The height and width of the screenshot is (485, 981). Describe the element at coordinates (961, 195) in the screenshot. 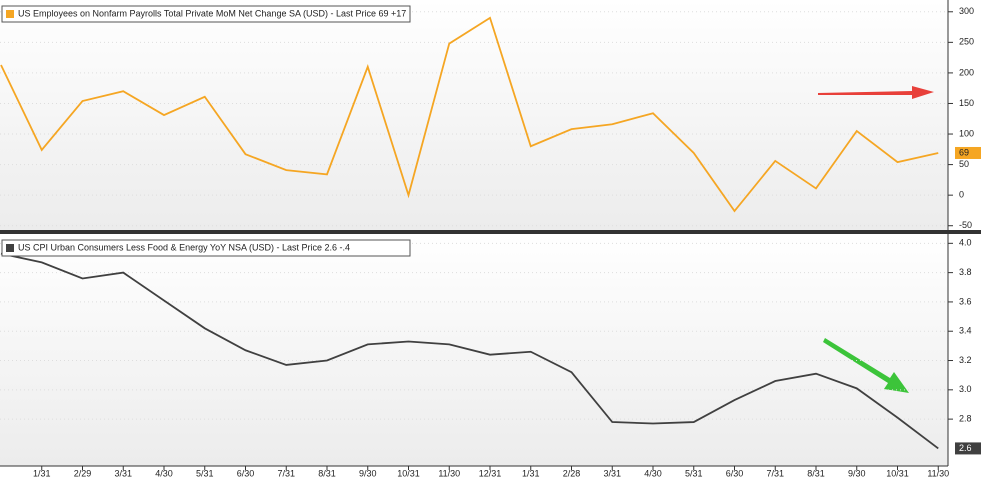

I see `y-tick-label: 0` at that location.